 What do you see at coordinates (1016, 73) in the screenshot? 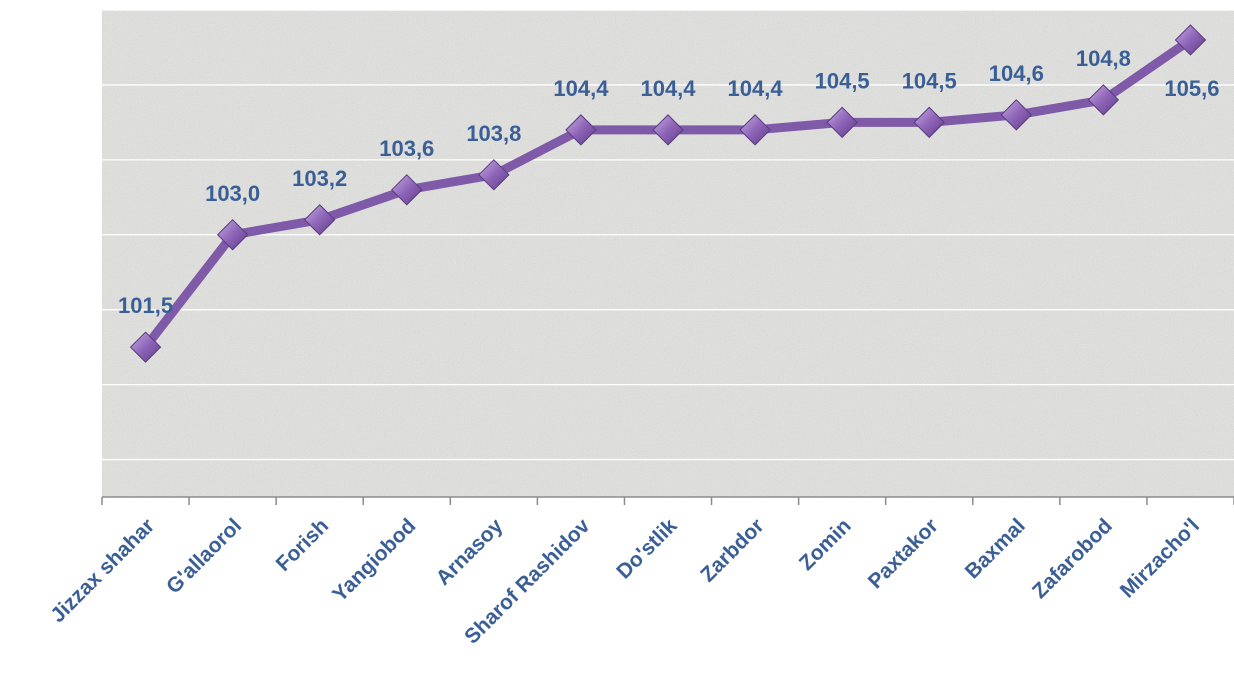
I see `data-label: 104,6` at bounding box center [1016, 73].